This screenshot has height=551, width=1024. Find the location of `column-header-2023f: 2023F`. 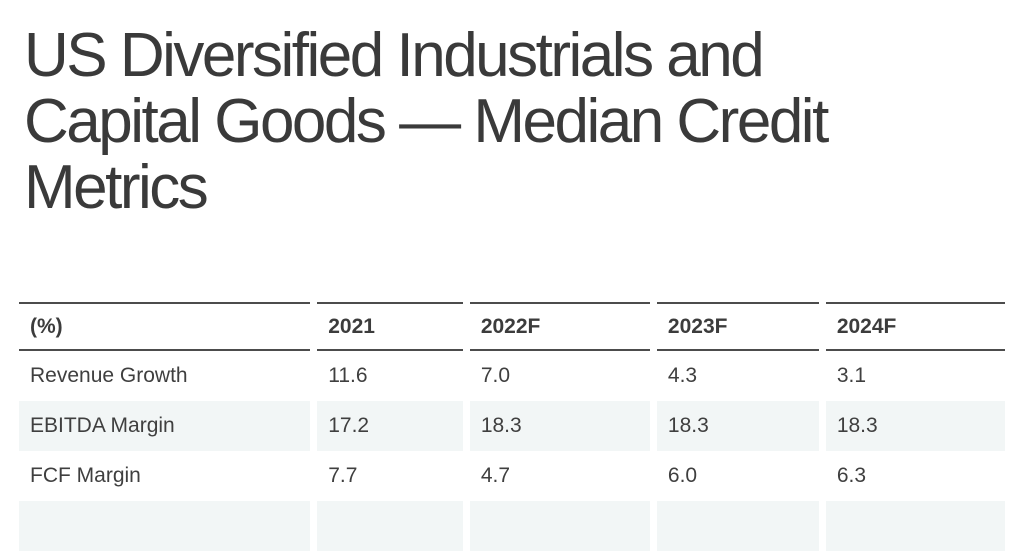

column-header-2023f: 2023F is located at coordinates (737, 326).